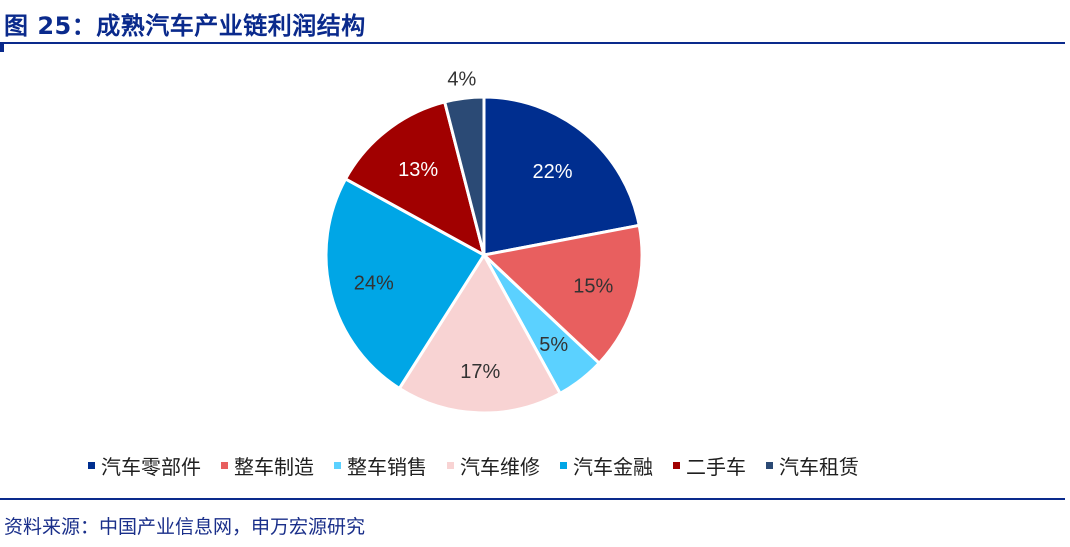 The image size is (1070, 547). Describe the element at coordinates (461, 79) in the screenshot. I see `data-label-6: 4%` at that location.